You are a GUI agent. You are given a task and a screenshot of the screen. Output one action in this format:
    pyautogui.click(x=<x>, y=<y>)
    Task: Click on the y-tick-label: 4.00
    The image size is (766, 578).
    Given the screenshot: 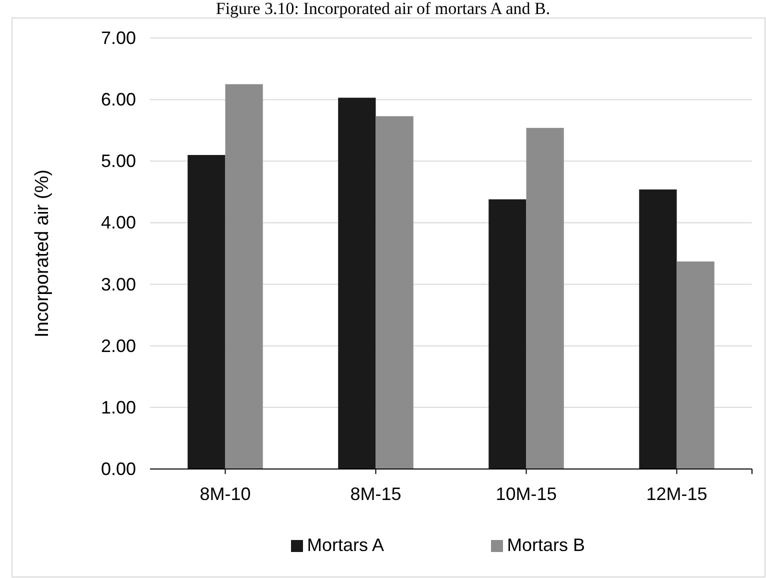 What is the action you would take?
    pyautogui.click(x=118, y=222)
    